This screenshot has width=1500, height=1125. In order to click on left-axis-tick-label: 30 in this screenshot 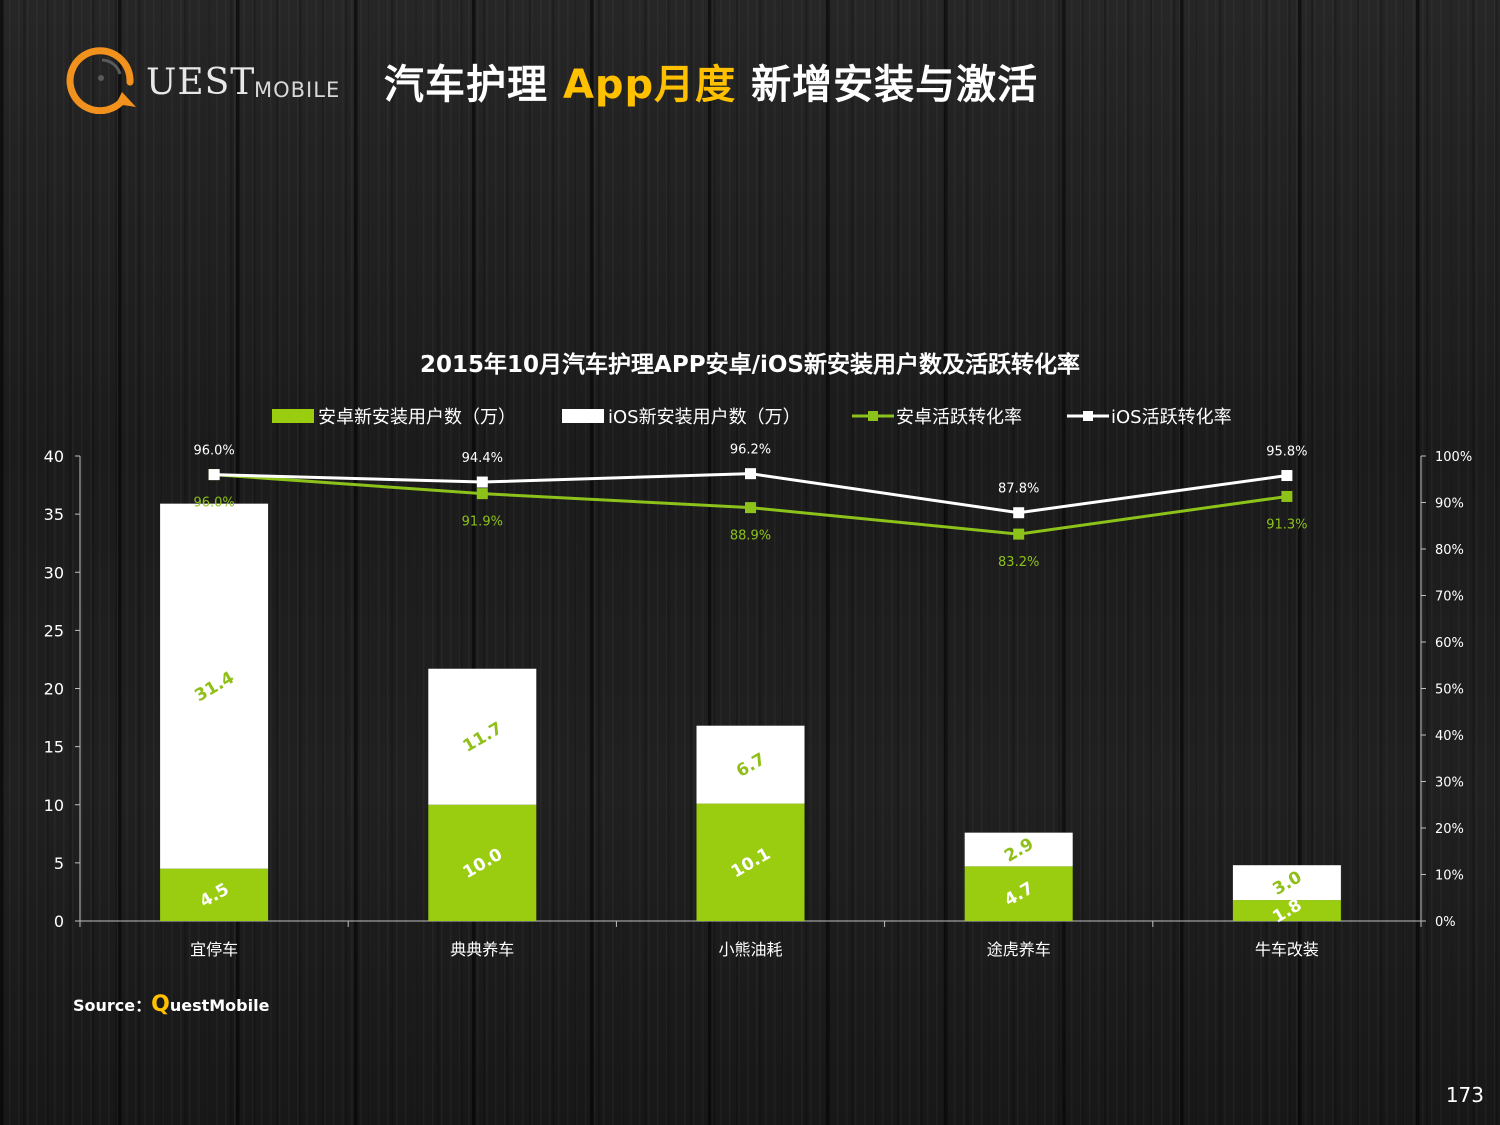, I will do `click(54, 572)`.